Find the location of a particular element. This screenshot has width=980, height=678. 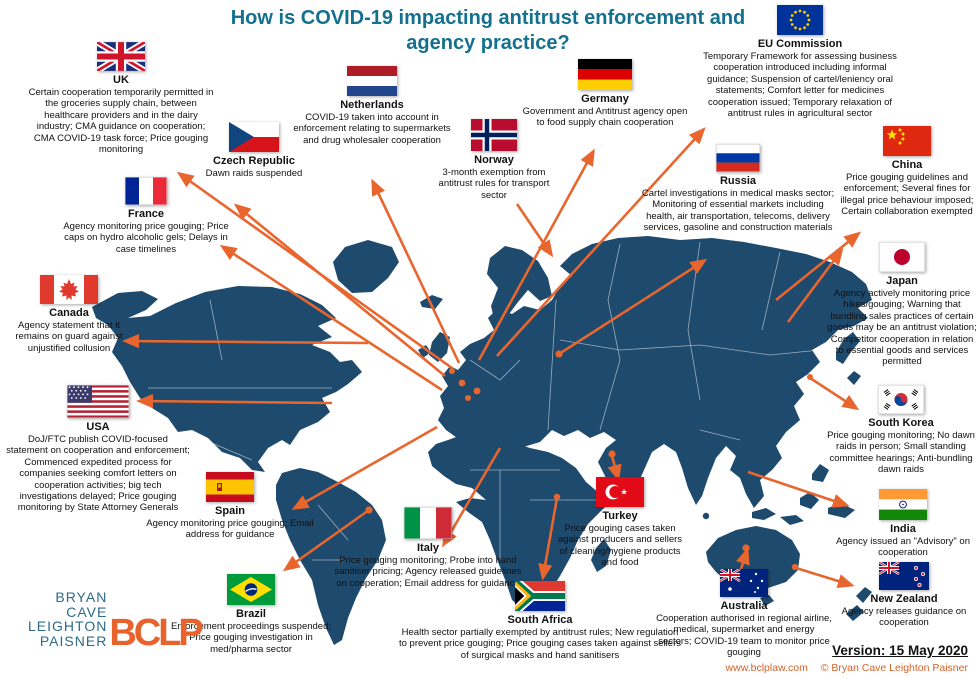

version-label: Version: 15 May 2020 is located at coordinates (900, 650).